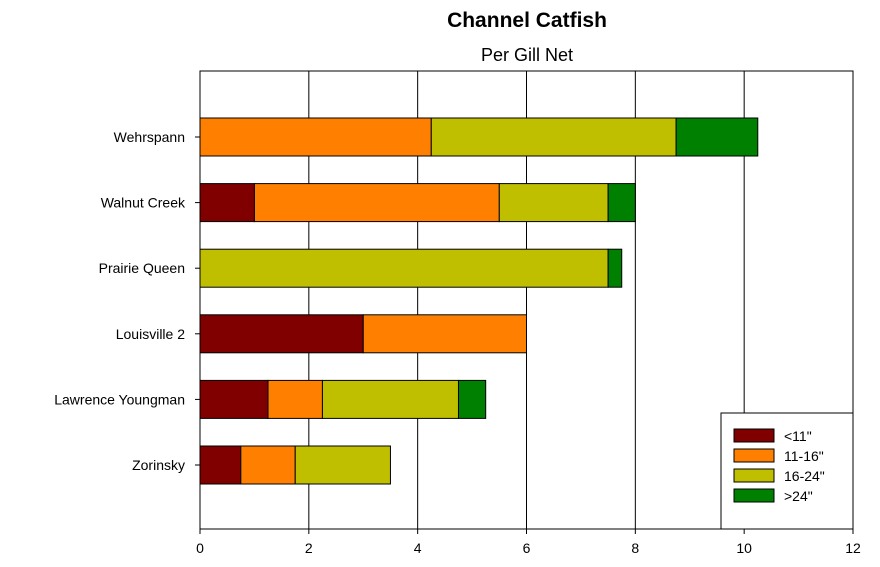 Image resolution: width=880 pixels, height=567 pixels. I want to click on chart-title: Channel Catfish, so click(527, 20).